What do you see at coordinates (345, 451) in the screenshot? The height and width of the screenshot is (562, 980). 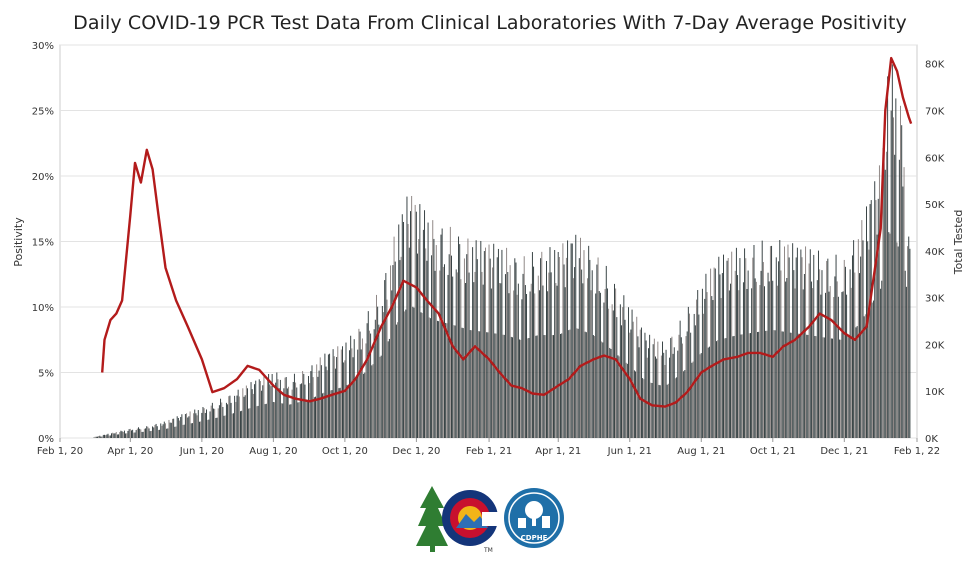 I see `x-tick-label: Oct 1, 20` at bounding box center [345, 451].